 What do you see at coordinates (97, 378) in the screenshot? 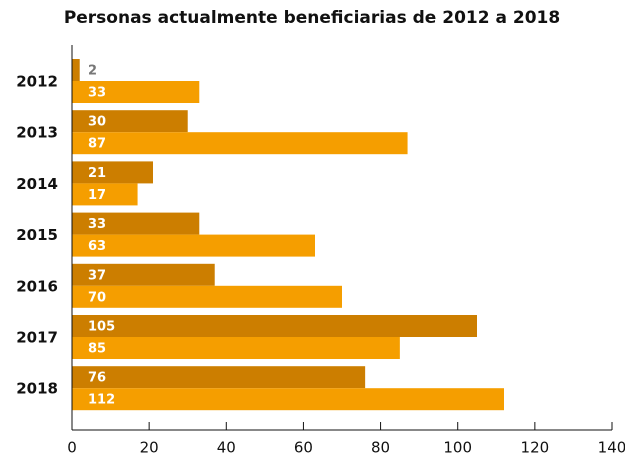
I see `value-label: 76` at bounding box center [97, 378].